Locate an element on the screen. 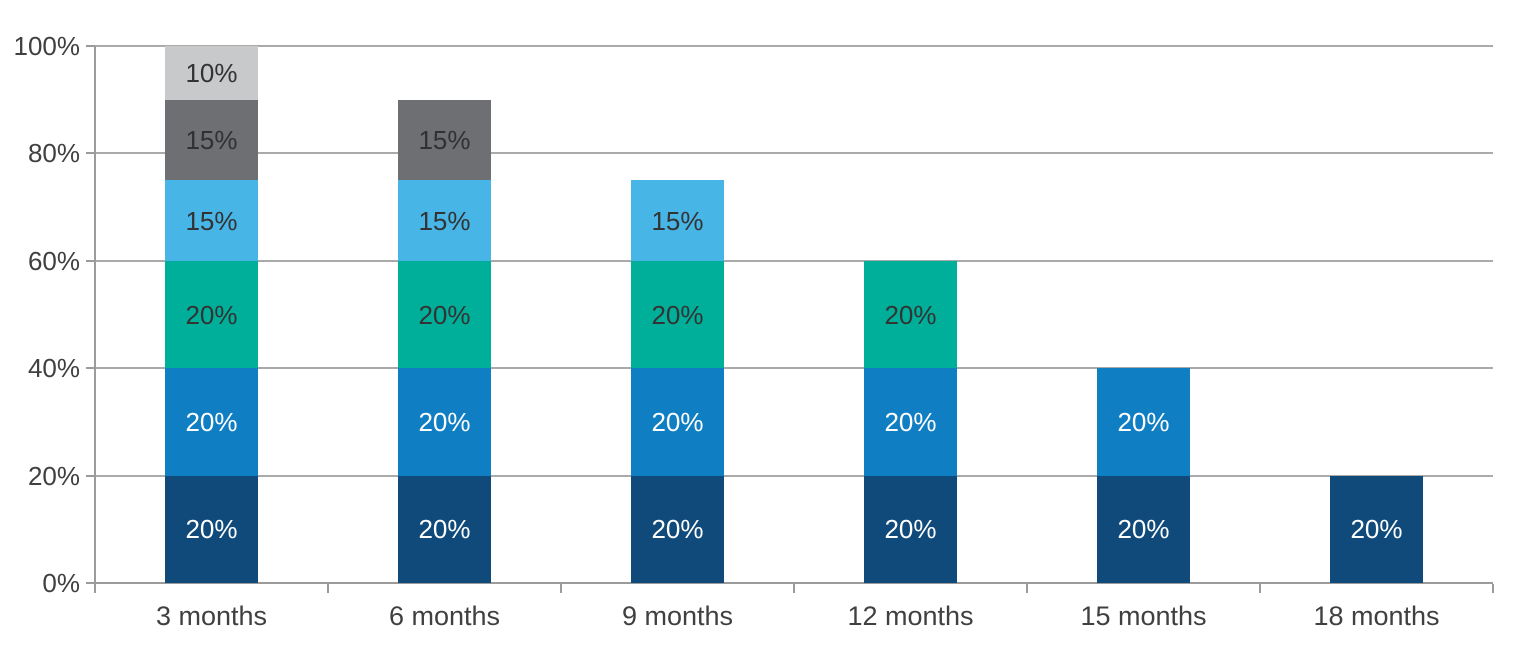 This screenshot has height=655, width=1536. y-axis-line is located at coordinates (95, 315).